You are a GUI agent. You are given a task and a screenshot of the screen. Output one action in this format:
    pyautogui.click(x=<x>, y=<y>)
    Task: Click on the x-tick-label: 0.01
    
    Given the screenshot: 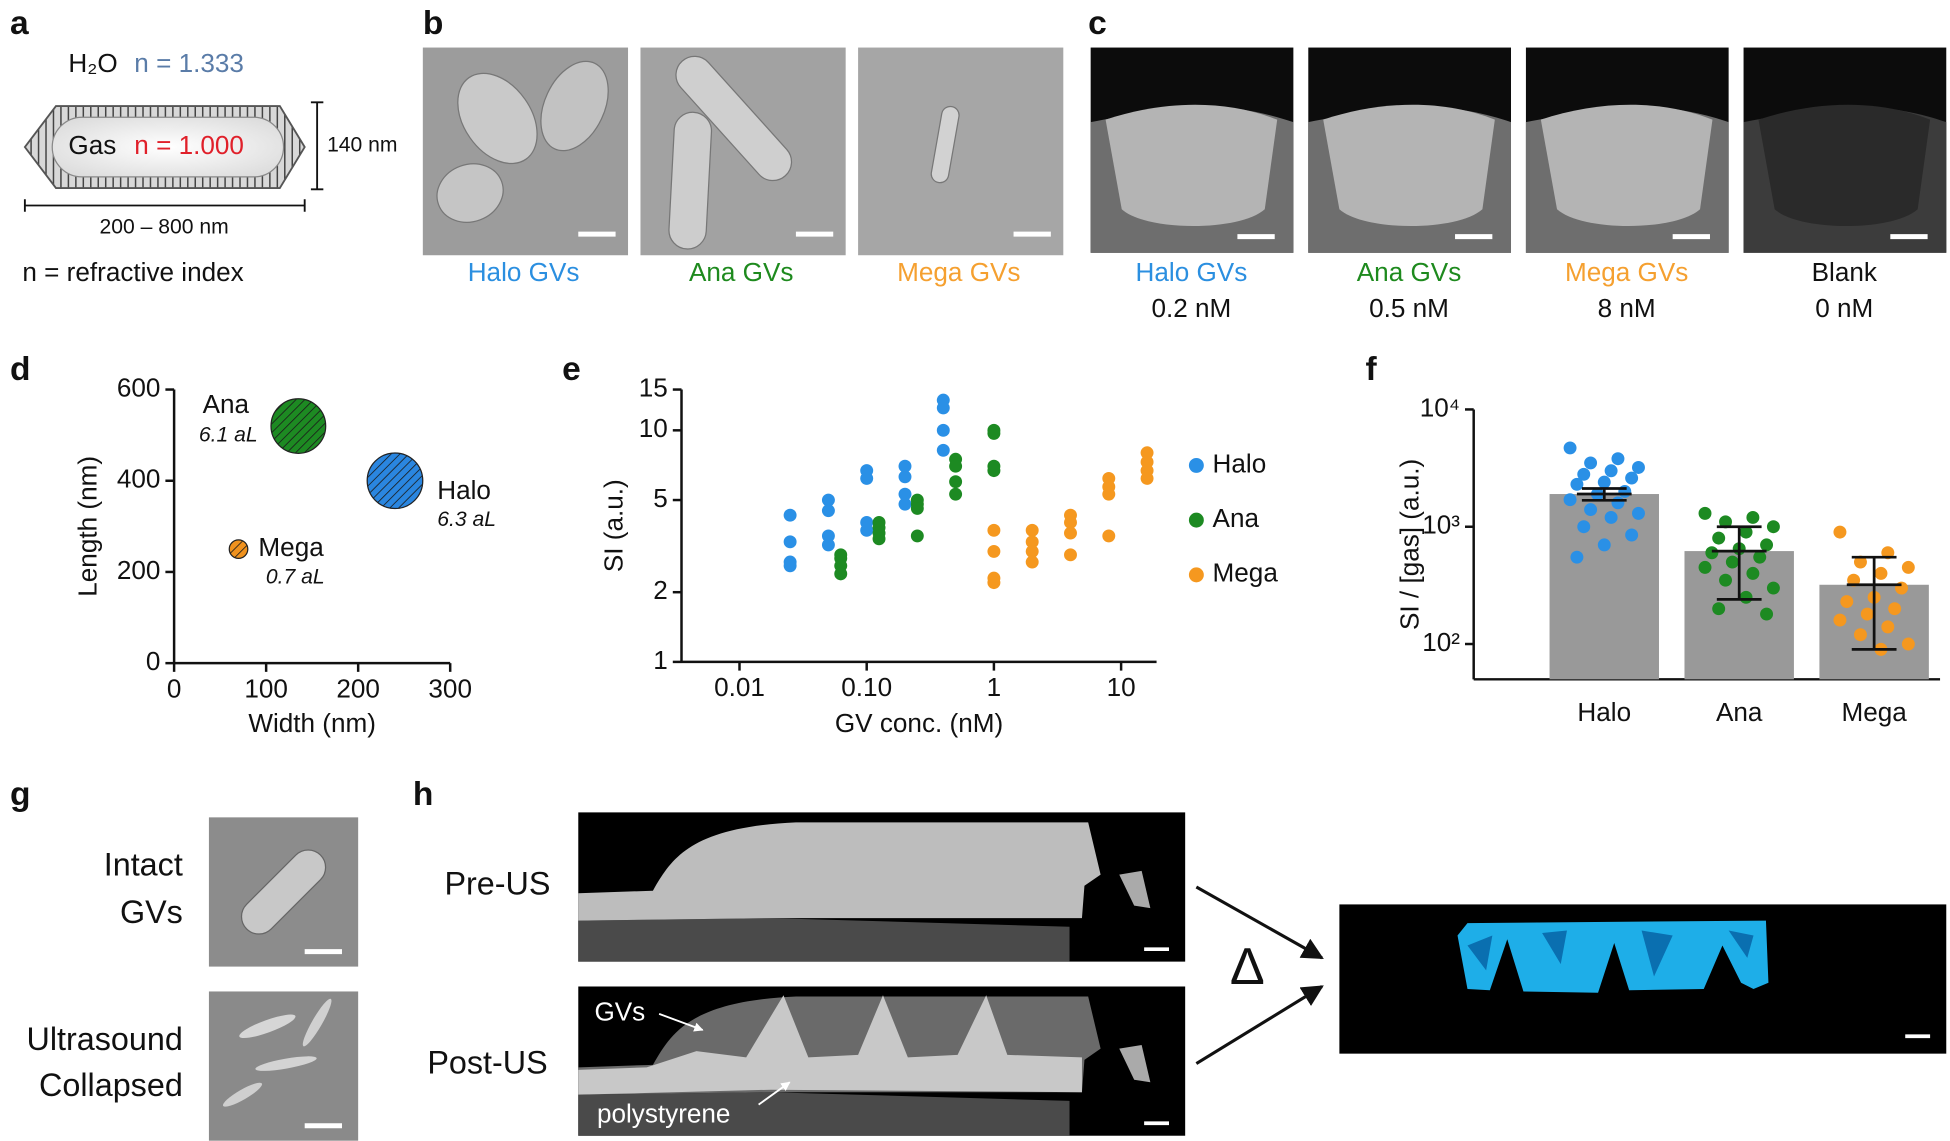 What is the action you would take?
    pyautogui.click(x=739, y=687)
    